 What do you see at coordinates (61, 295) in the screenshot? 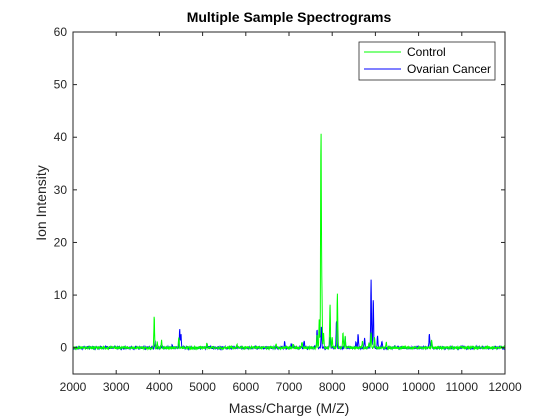
I see `y-tick-label: 10` at bounding box center [61, 295].